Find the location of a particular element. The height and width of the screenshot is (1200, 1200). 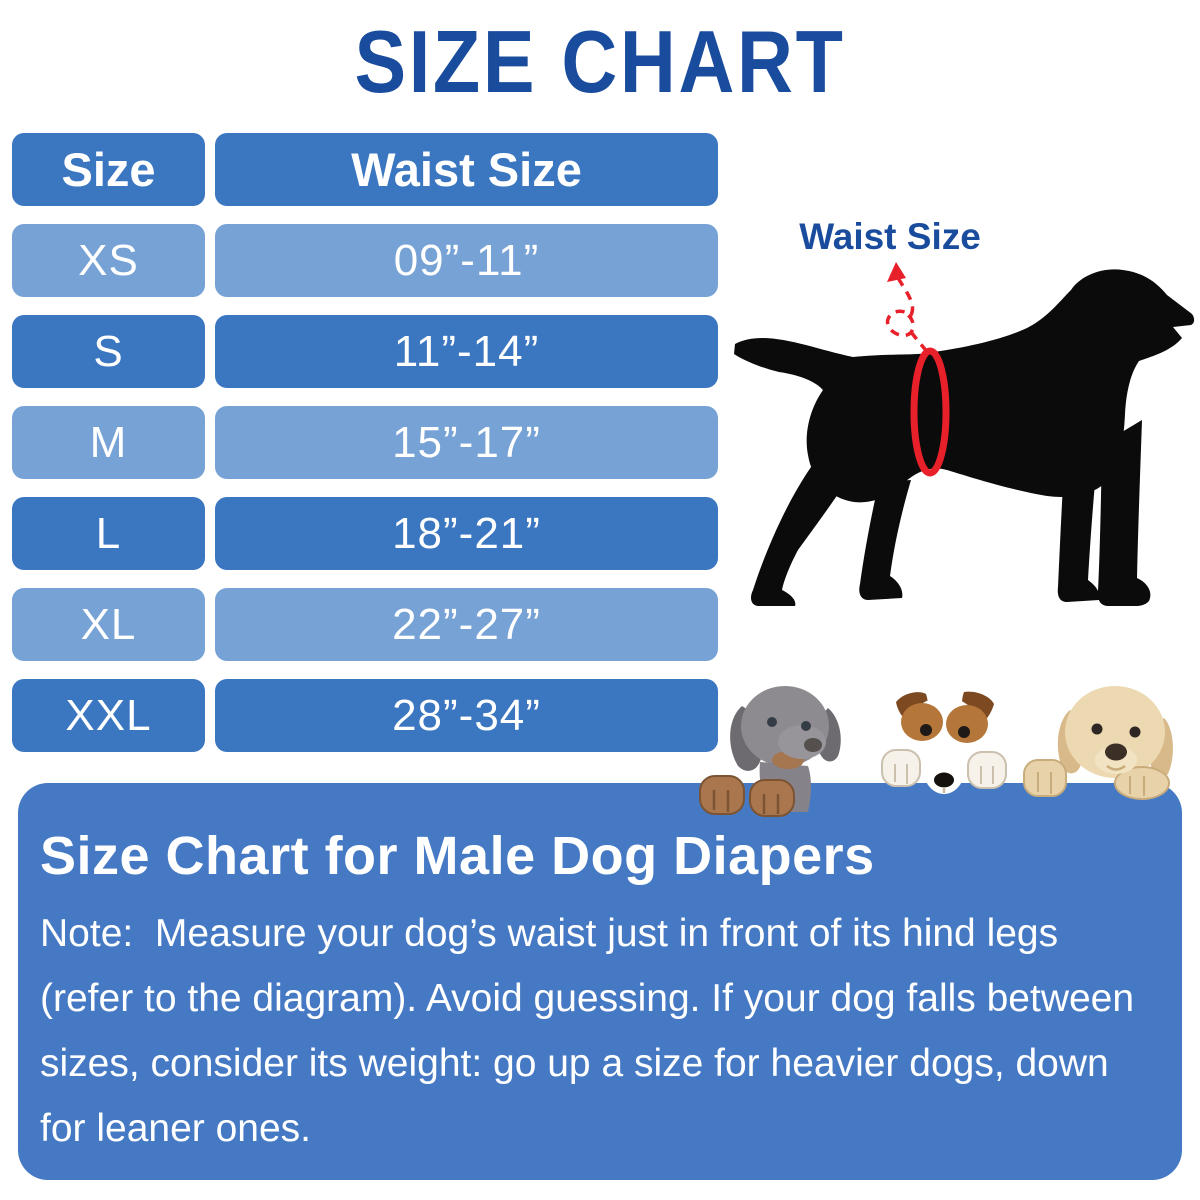

size-column-header: Size is located at coordinates (108, 169).